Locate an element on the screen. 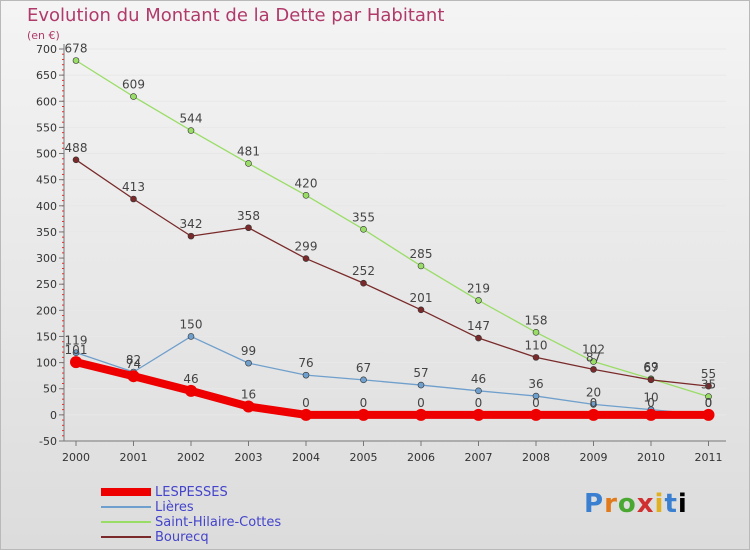  x-tick-label: 2002 is located at coordinates (191, 457).